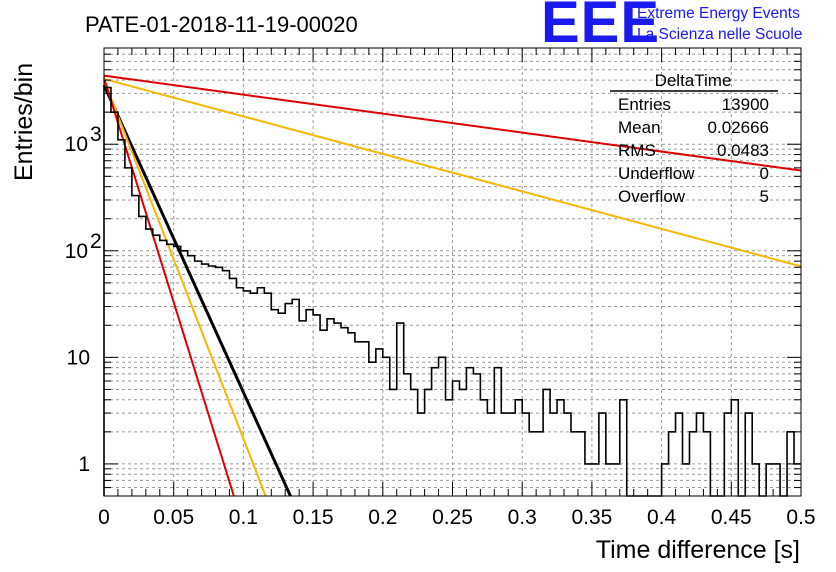  Describe the element at coordinates (731, 517) in the screenshot. I see `x-tick-label: 0.45` at that location.